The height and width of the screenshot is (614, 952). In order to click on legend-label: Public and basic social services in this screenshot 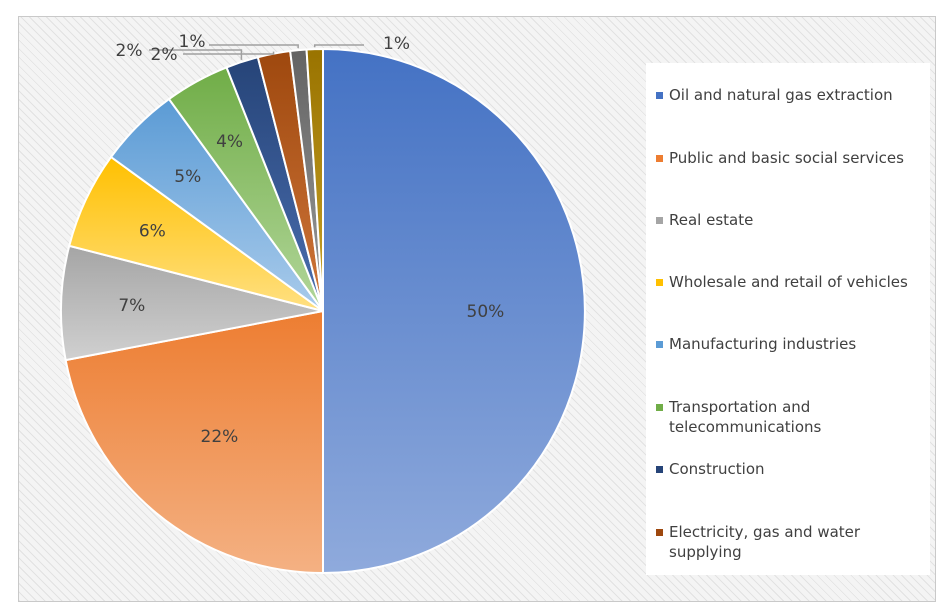, I will do `click(786, 158)`.